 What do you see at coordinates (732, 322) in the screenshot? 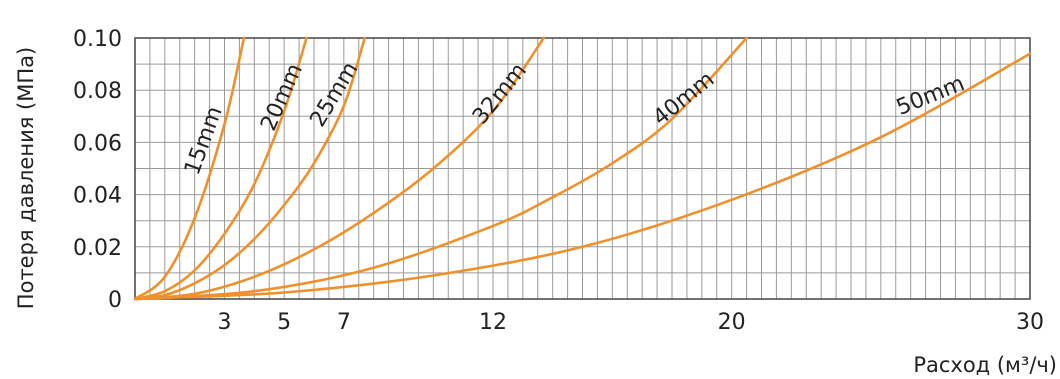
I see `x-tick-label: 20` at bounding box center [732, 322].